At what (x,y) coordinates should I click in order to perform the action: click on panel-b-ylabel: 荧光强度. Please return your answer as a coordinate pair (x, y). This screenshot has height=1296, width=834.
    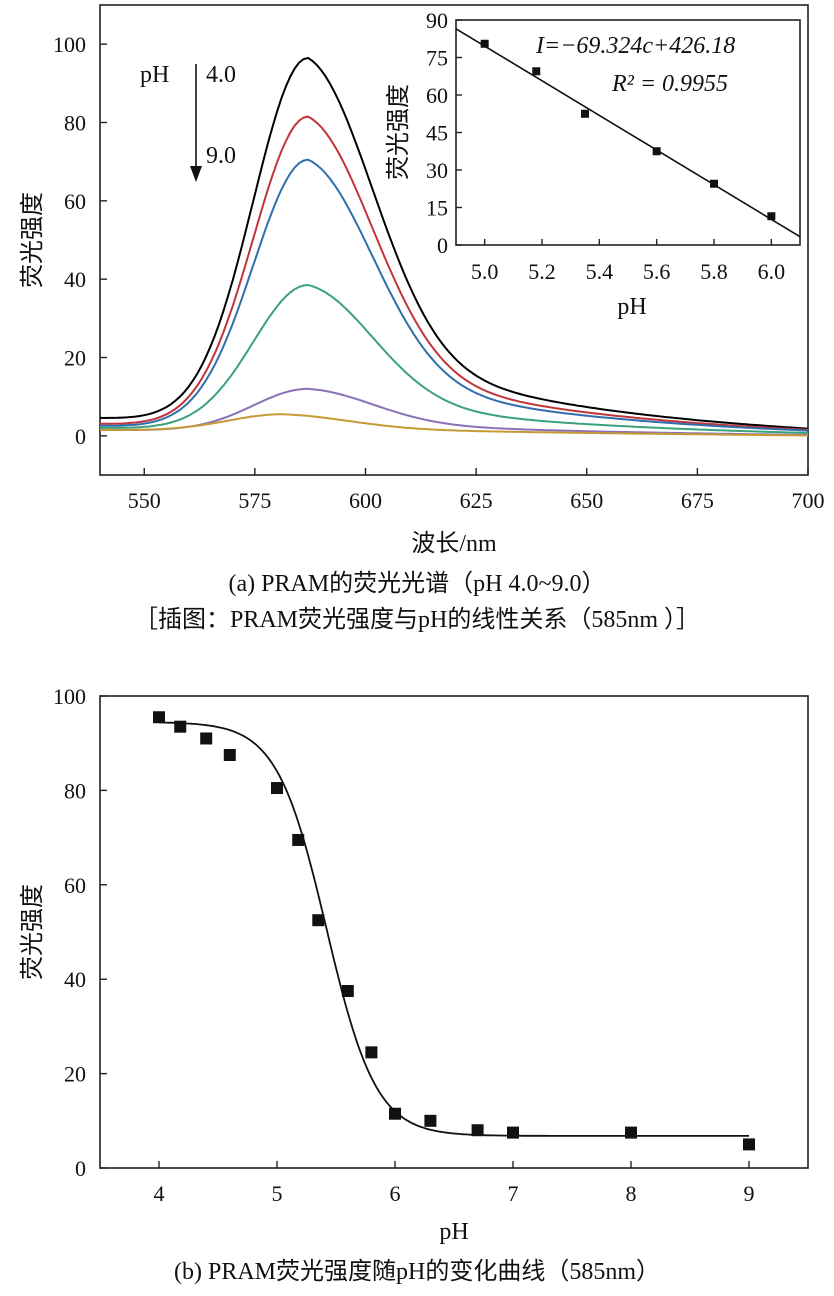
    Looking at the image, I should click on (32, 932).